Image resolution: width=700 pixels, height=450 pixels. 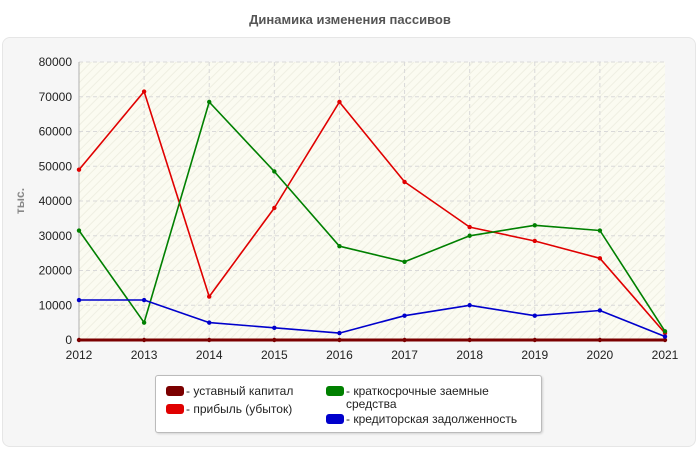 I want to click on y-tick-label: 30000, so click(x=56, y=236).